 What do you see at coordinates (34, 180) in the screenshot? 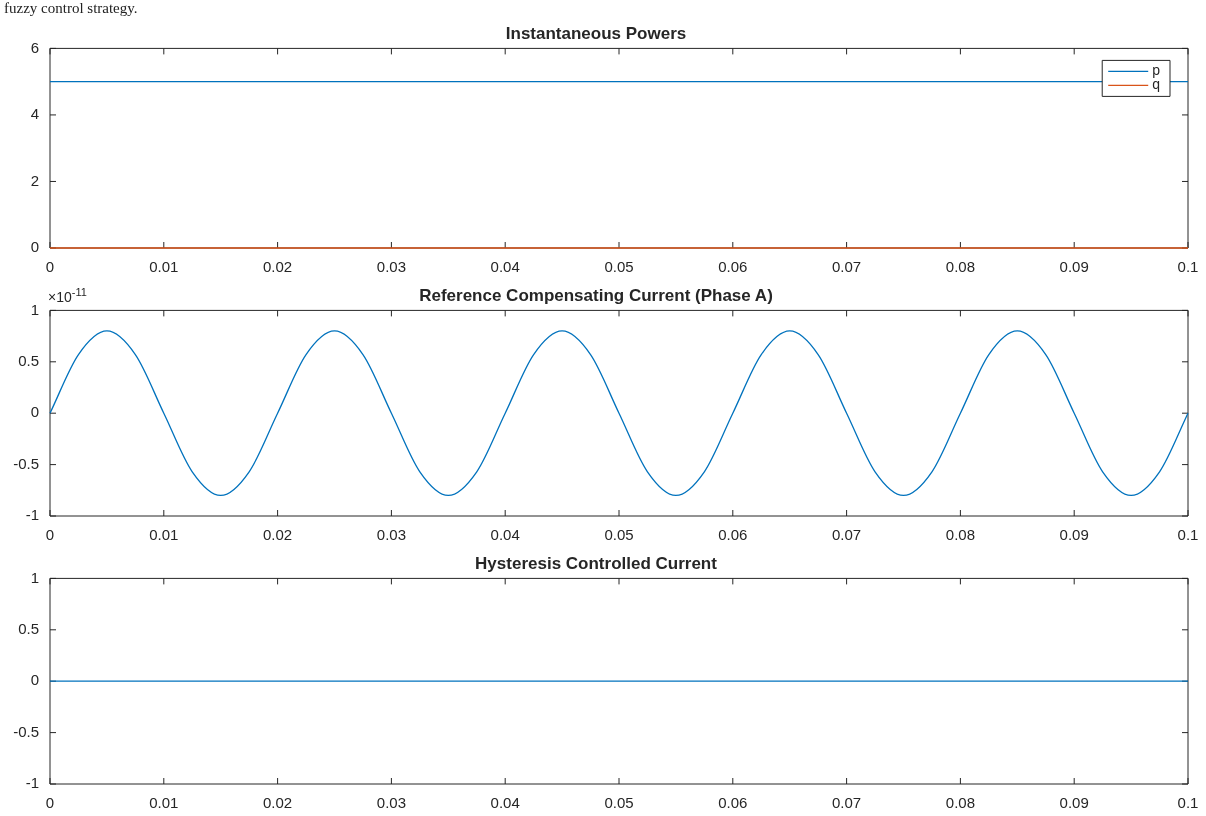
I see `y-tick-label: 2` at bounding box center [34, 180].